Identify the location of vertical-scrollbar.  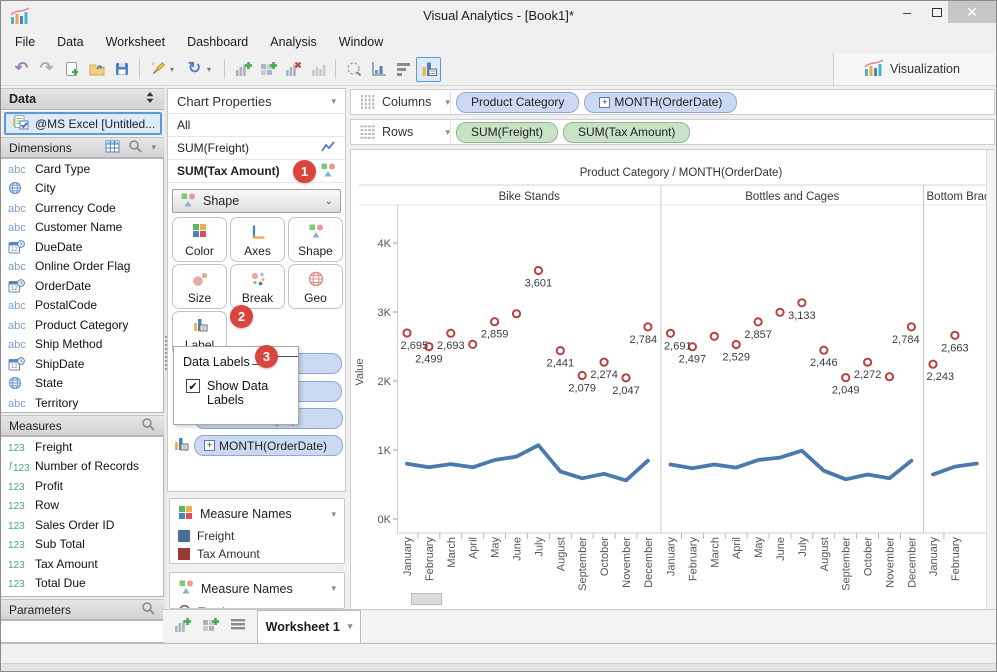
(990, 380).